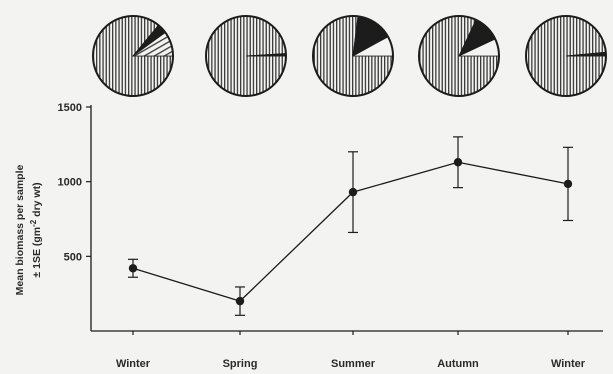 This screenshot has width=613, height=374. What do you see at coordinates (20, 229) in the screenshot?
I see `y-axis-title-line1: Mean biomass per sample` at bounding box center [20, 229].